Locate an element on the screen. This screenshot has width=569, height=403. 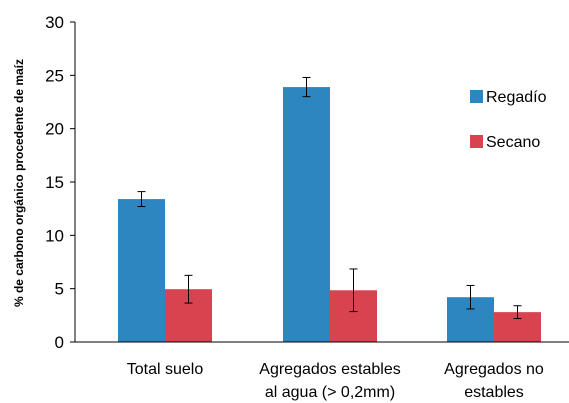
x-category-label: al agua (> 0,2mm) is located at coordinates (330, 392).